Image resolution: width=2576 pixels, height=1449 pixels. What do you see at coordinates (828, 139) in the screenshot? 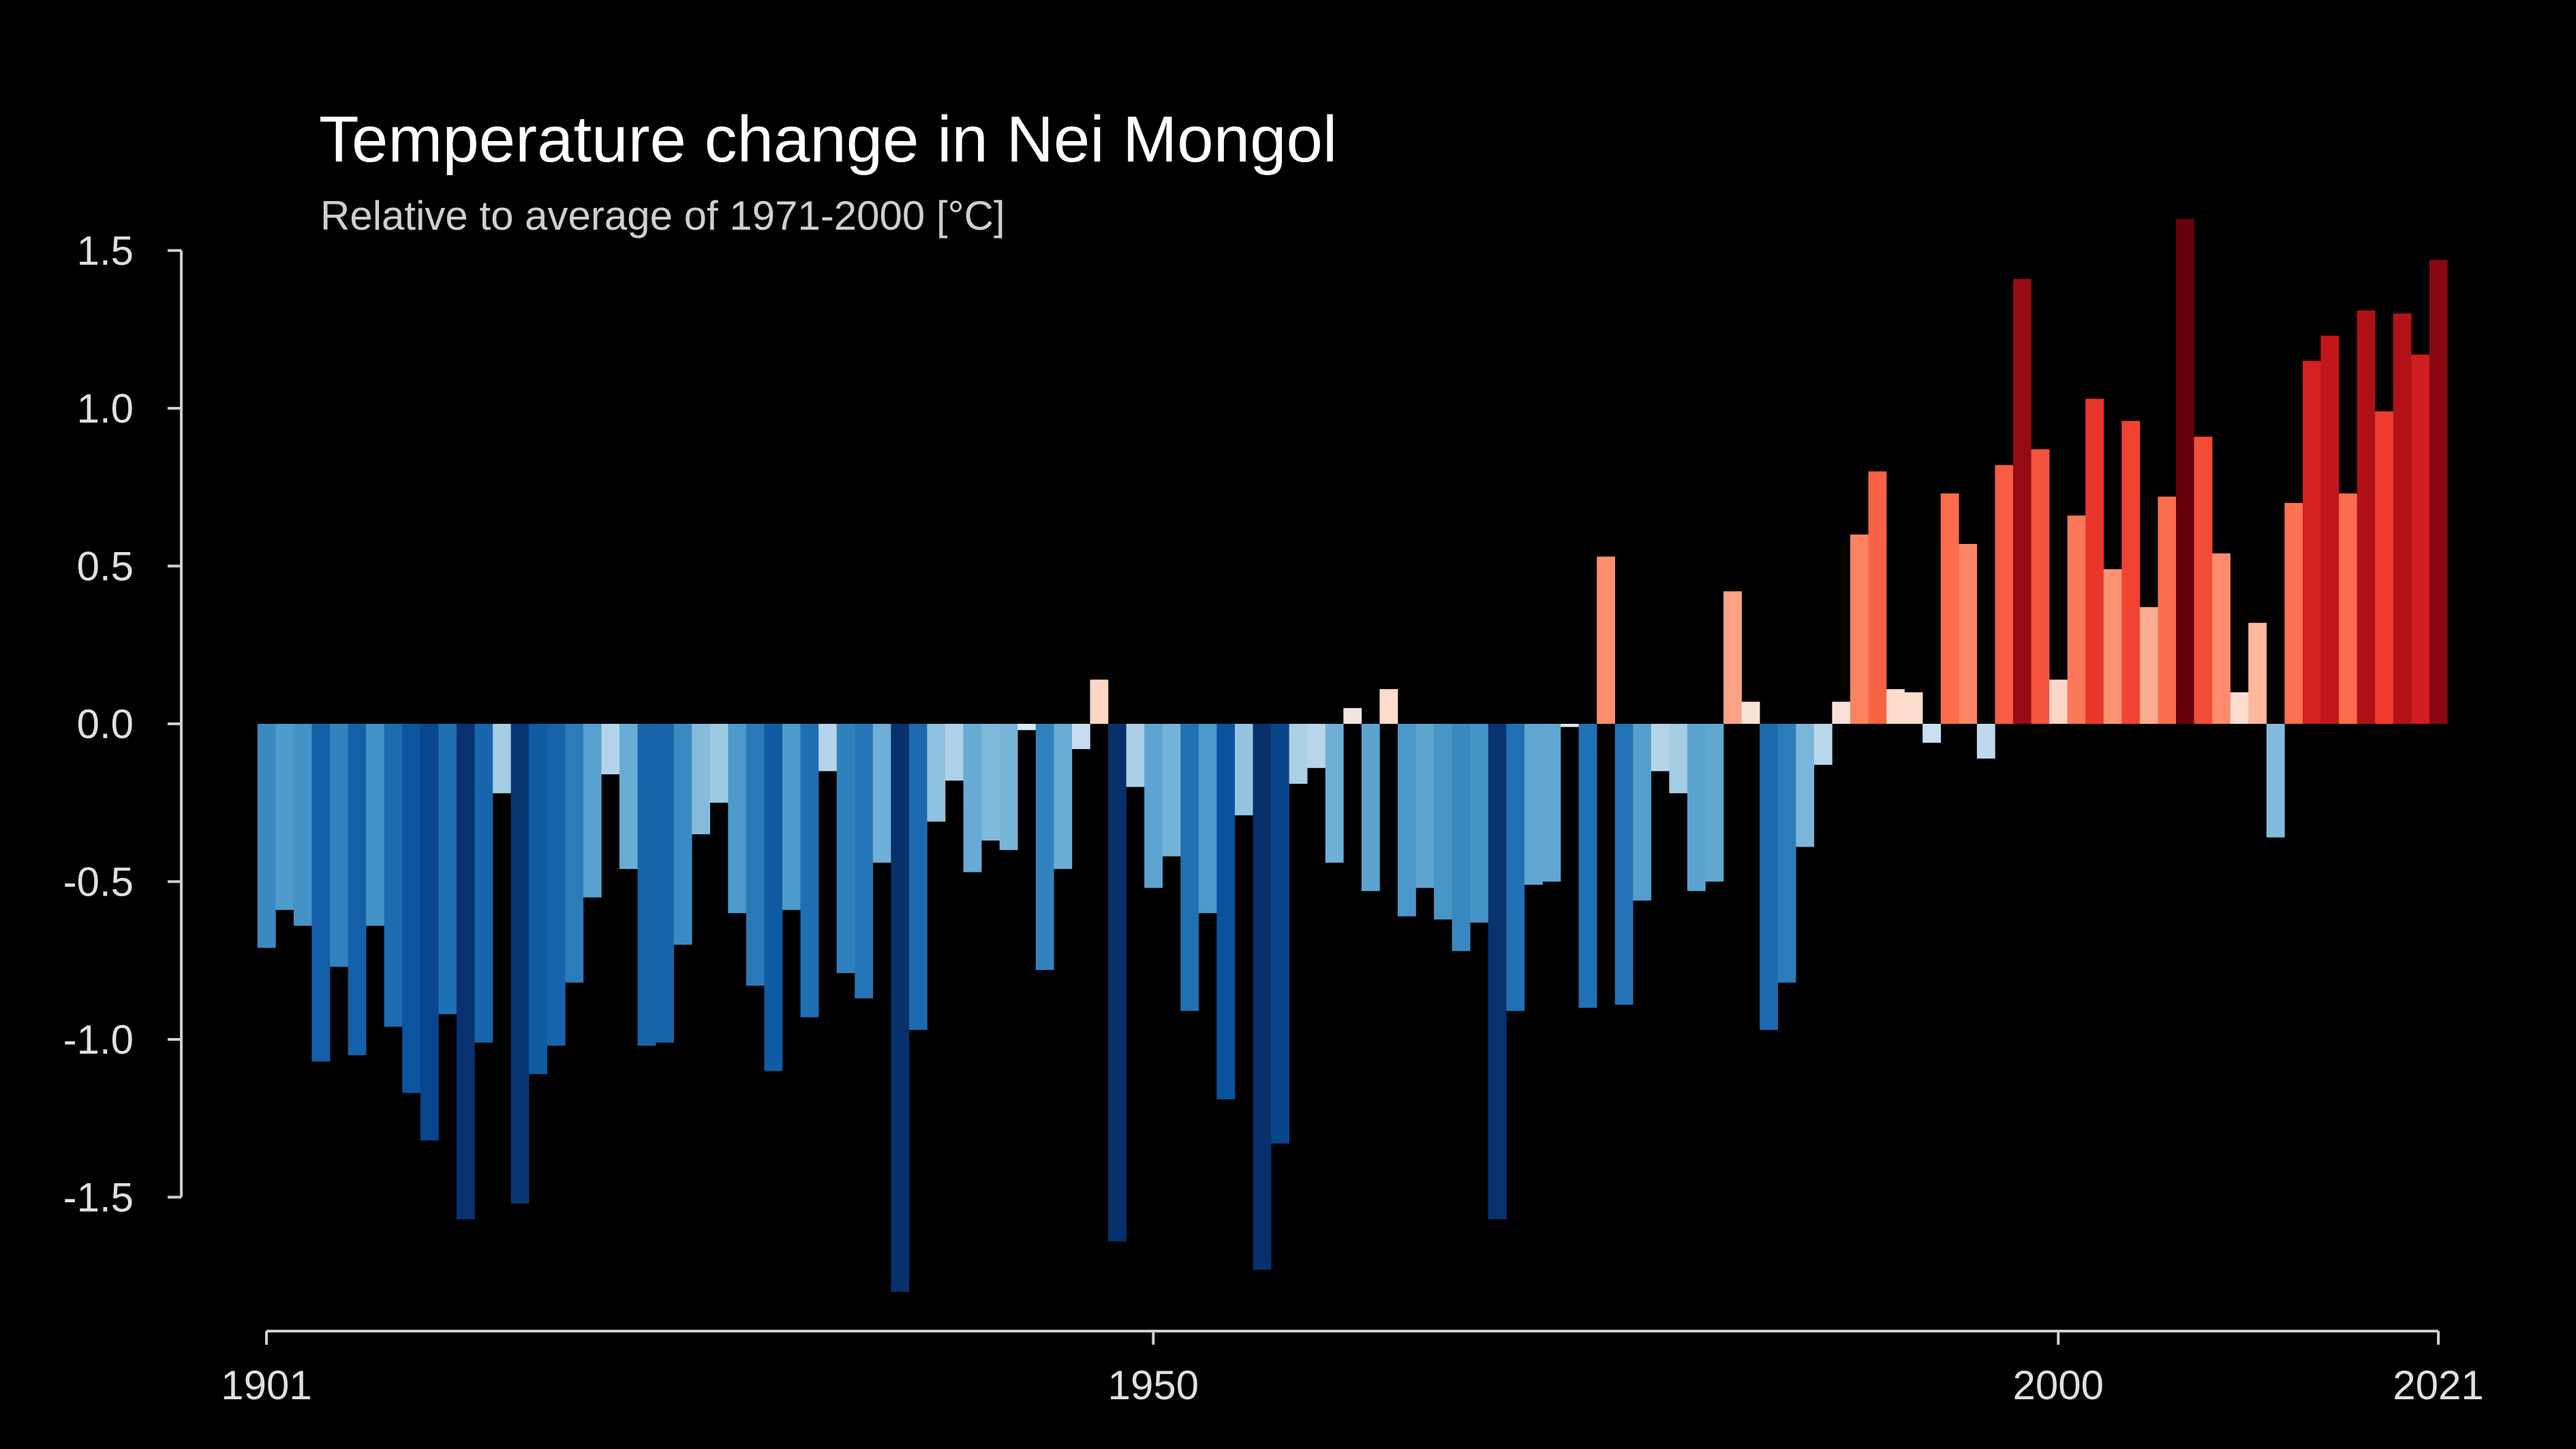
I see `chart-title: Temperature change in Nei Mongol` at bounding box center [828, 139].